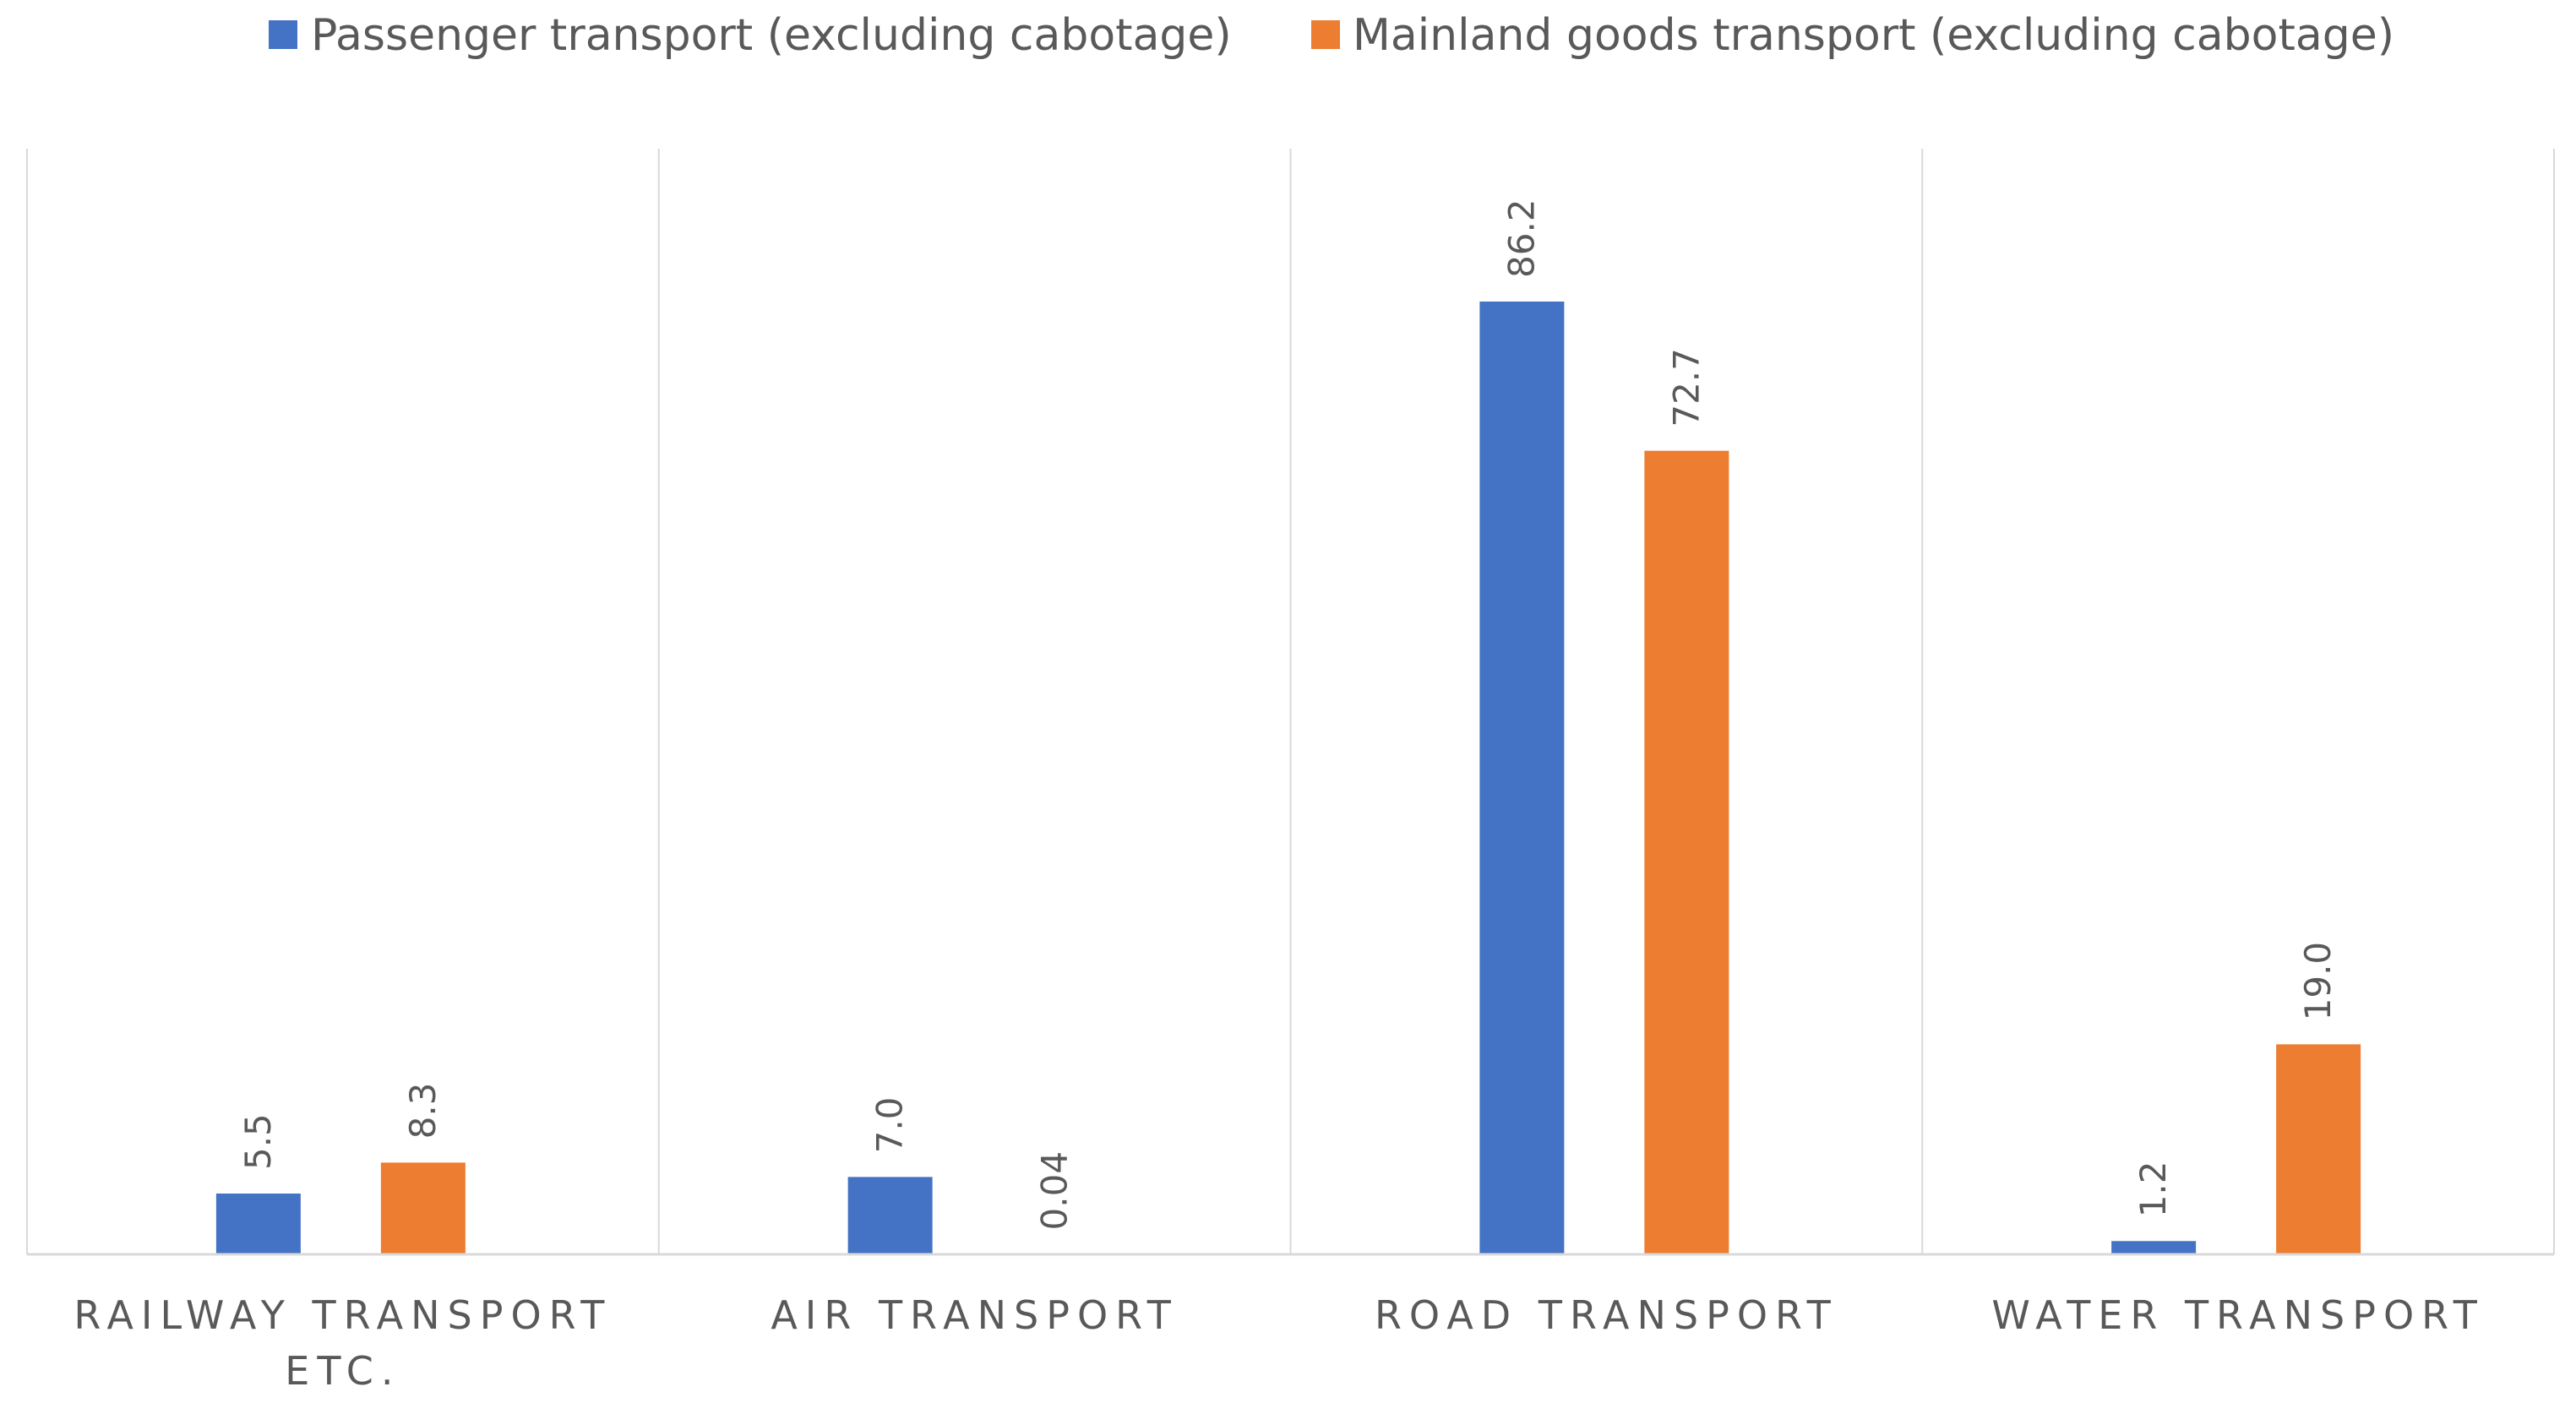 This screenshot has height=1403, width=2576. I want to click on legend-swatch-passenger, so click(283, 34).